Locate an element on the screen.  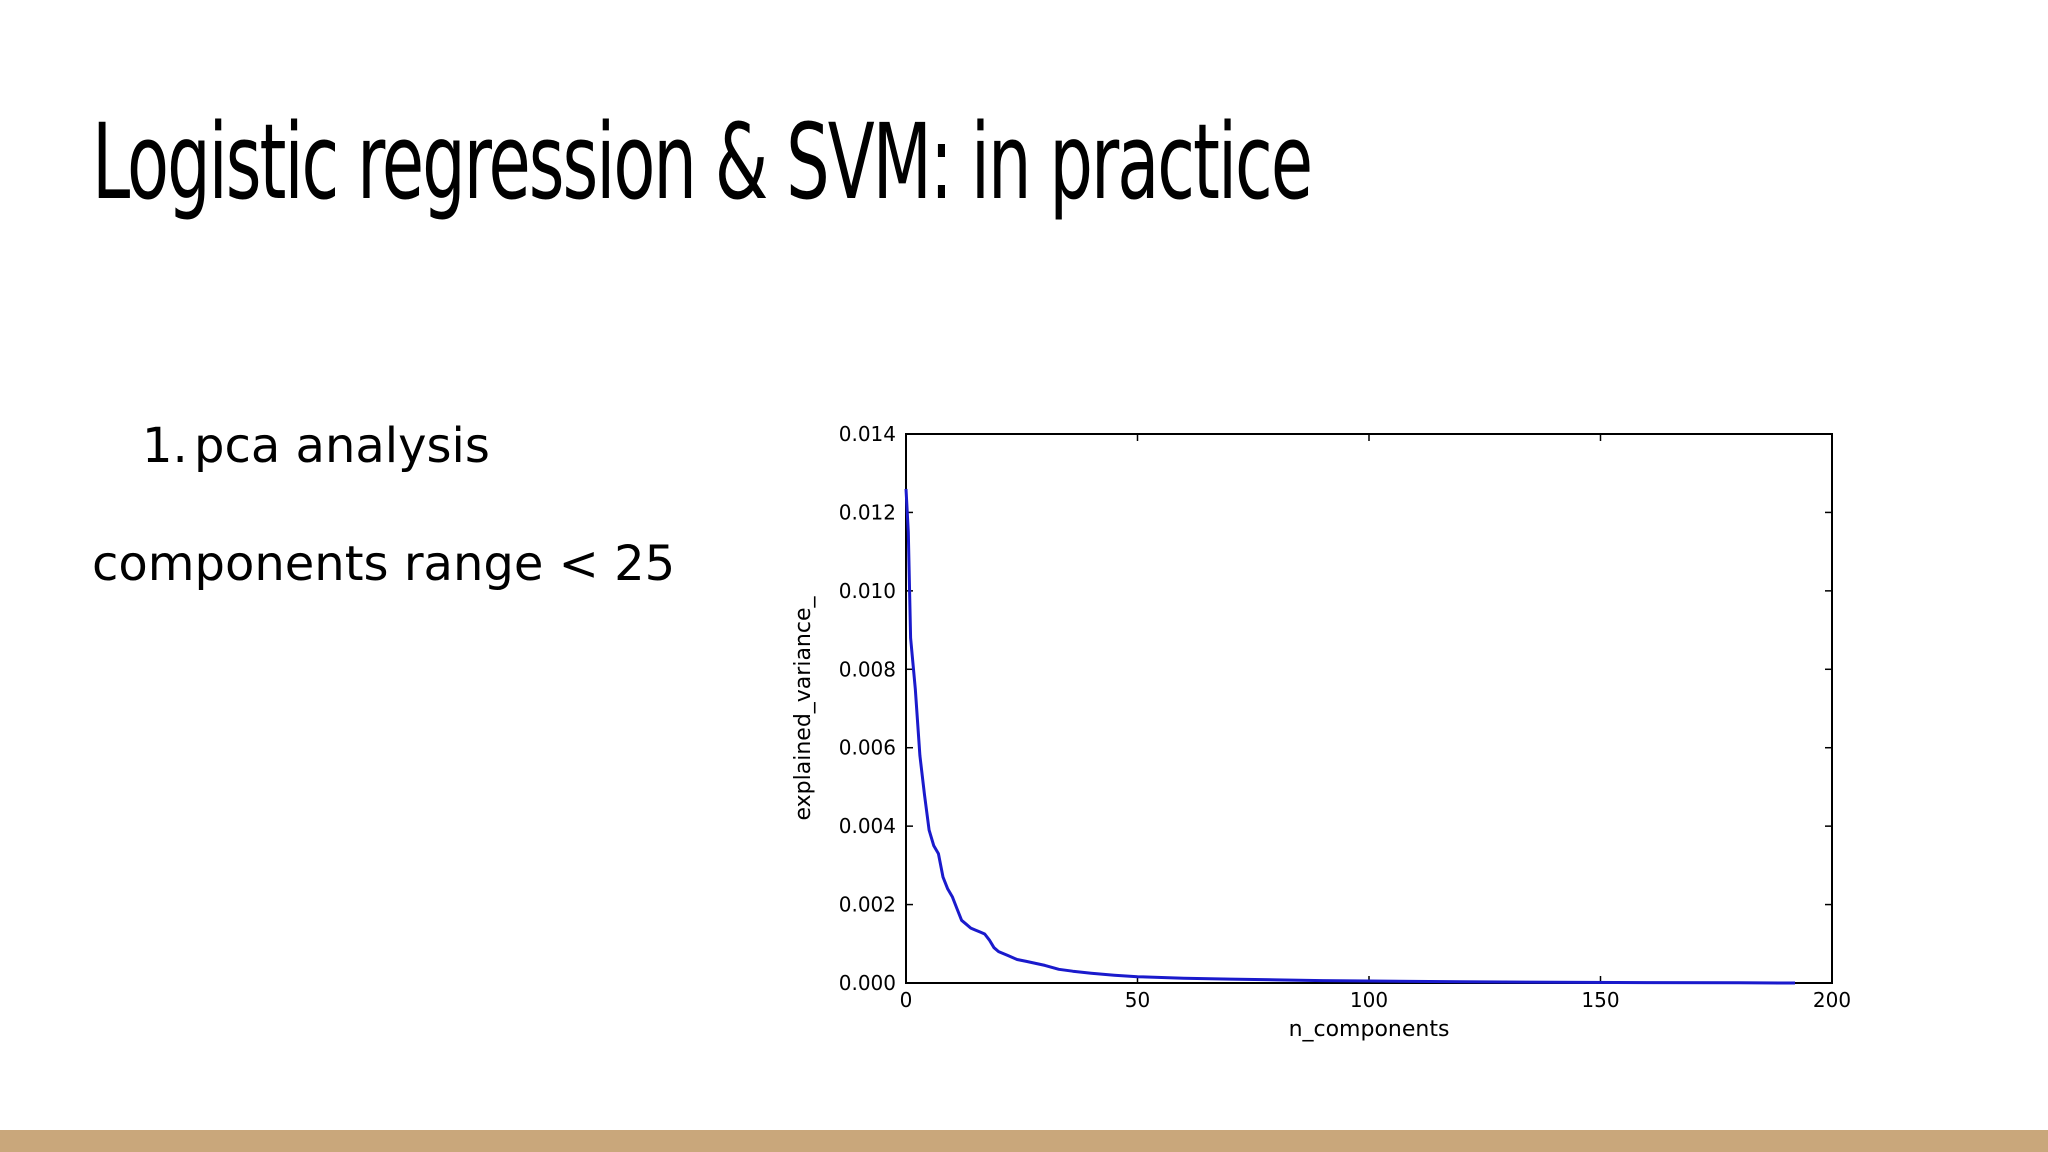
x-axis-label: n_components is located at coordinates (1369, 1029).